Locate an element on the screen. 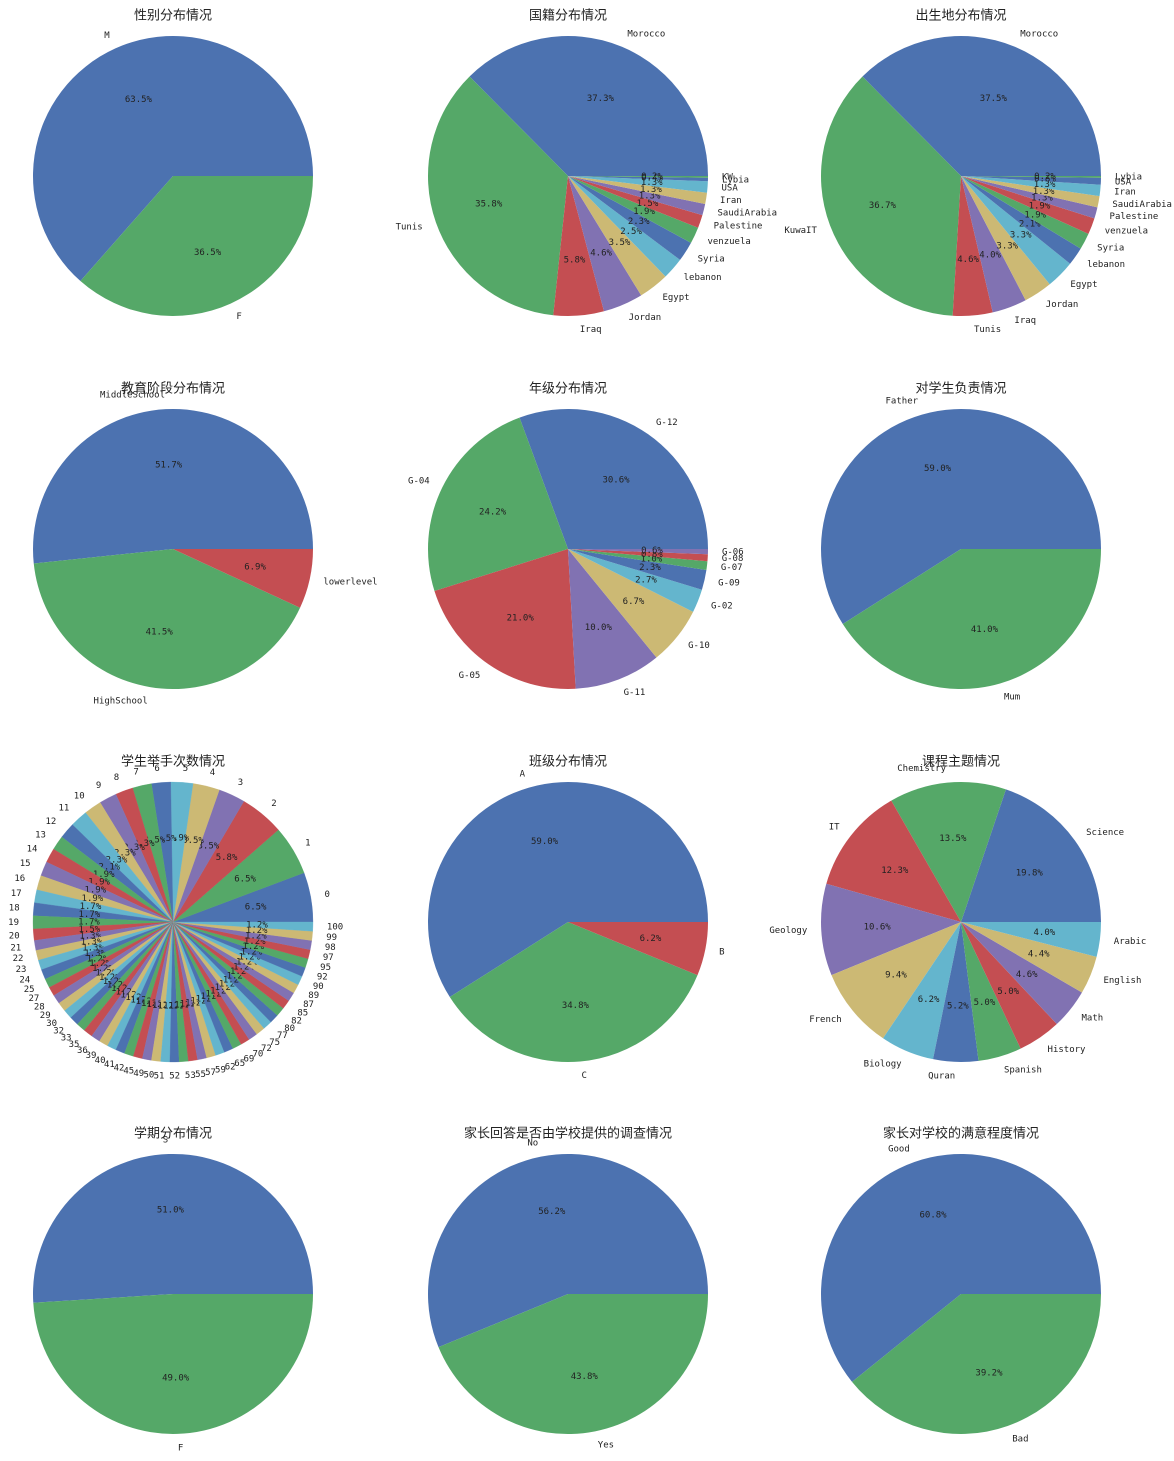  slice-percent: 1.0% is located at coordinates (652, 560).